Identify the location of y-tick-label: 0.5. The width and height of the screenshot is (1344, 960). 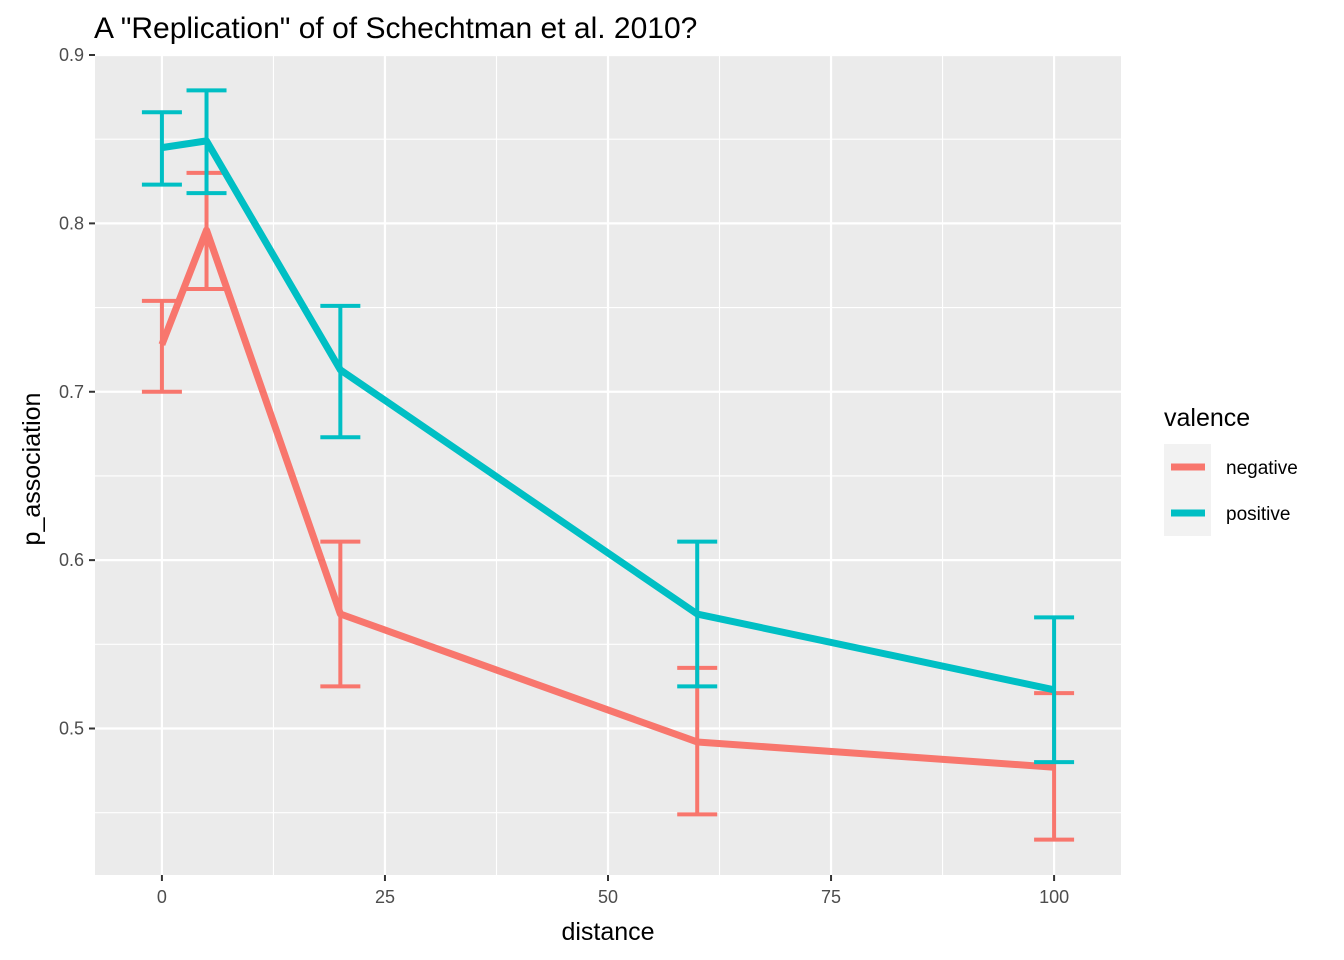
(71, 729).